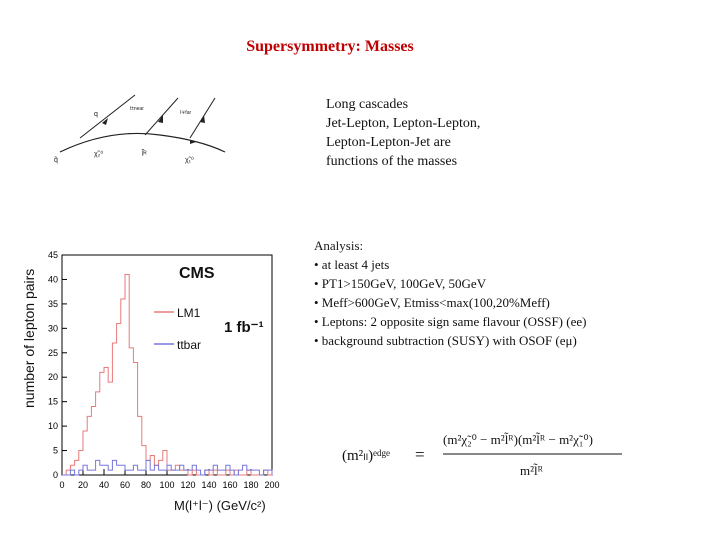  What do you see at coordinates (197, 273) in the screenshot?
I see `chart-title: CMS` at bounding box center [197, 273].